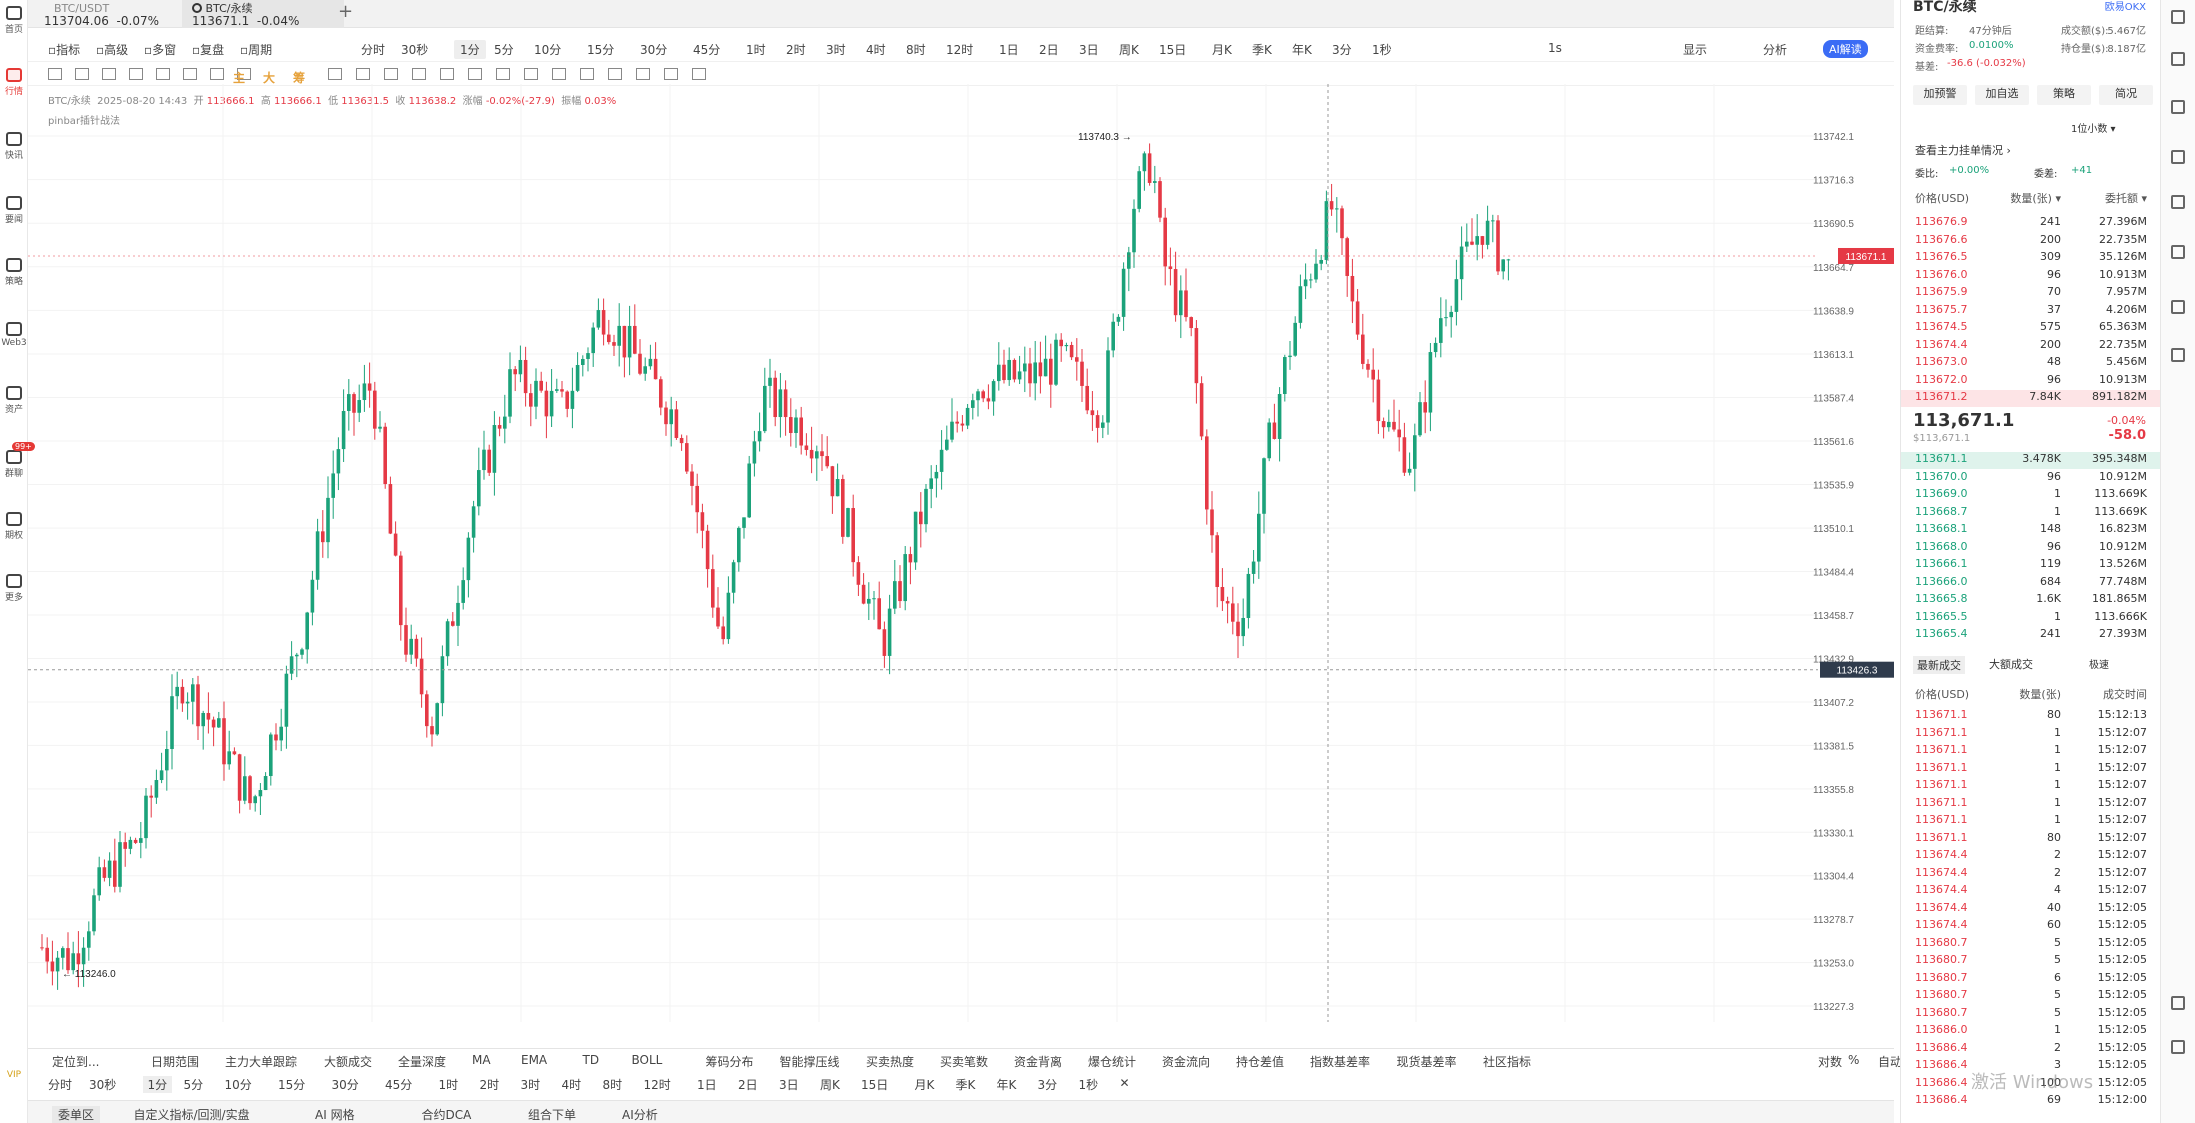  I want to click on exchange-label: 欧易OKX, so click(2125, 7).